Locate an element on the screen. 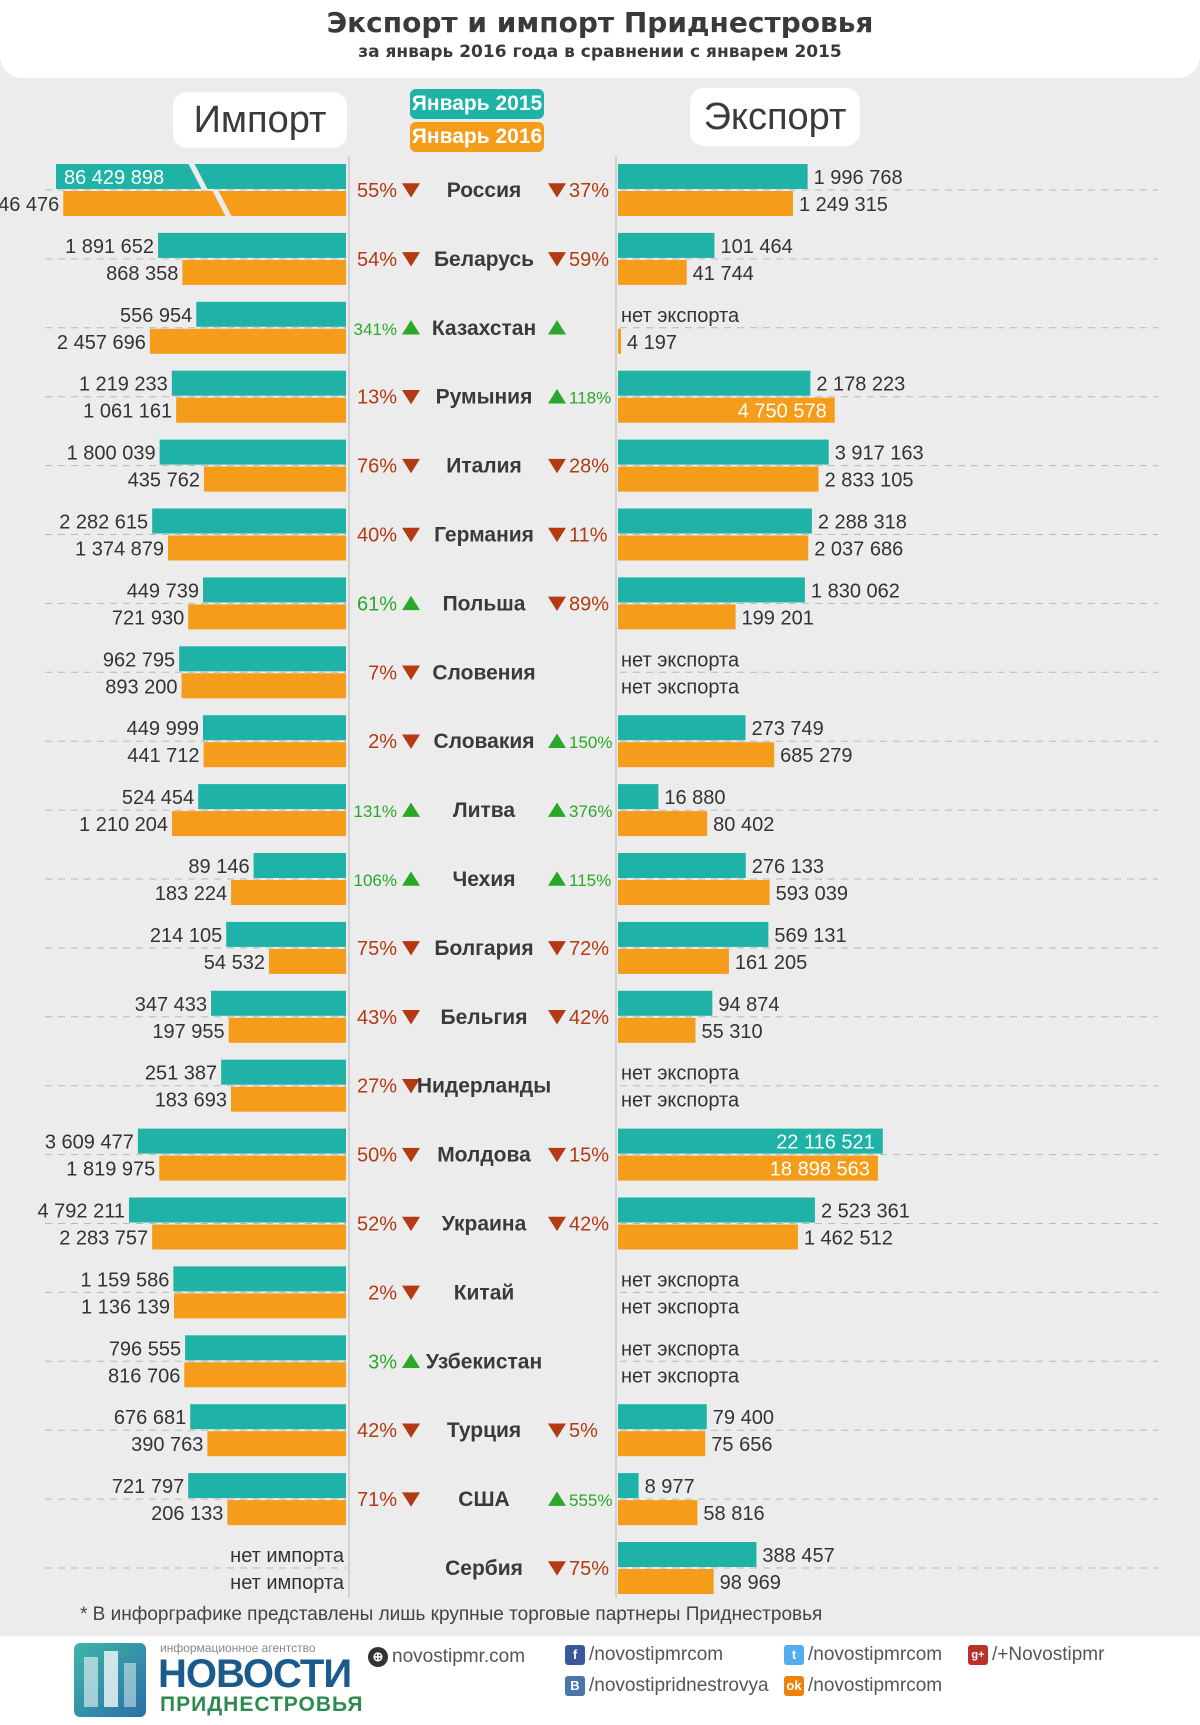 The height and width of the screenshot is (1725, 1200). gplus-link: g+/+Novostipmr is located at coordinates (1036, 1655).